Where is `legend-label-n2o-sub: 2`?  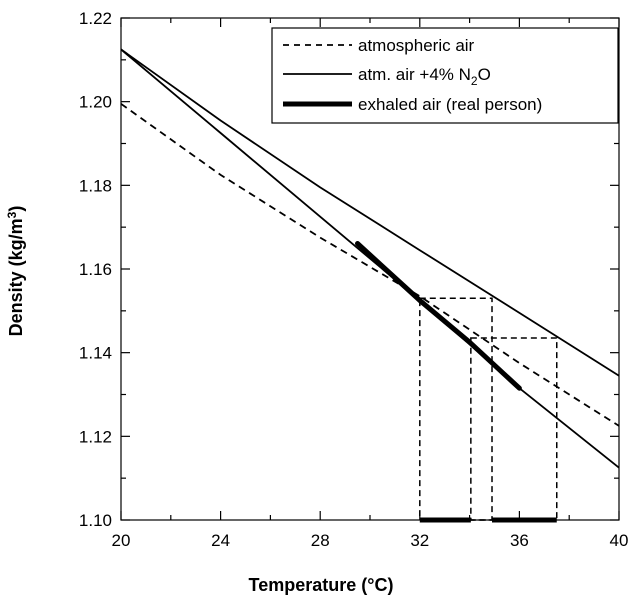 legend-label-n2o-sub: 2 is located at coordinates (474, 81).